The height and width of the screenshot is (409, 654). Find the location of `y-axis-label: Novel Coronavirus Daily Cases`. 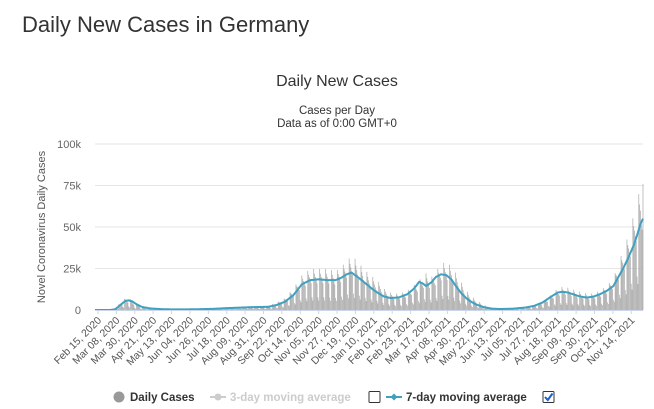

y-axis-label: Novel Coronavirus Daily Cases is located at coordinates (42, 226).